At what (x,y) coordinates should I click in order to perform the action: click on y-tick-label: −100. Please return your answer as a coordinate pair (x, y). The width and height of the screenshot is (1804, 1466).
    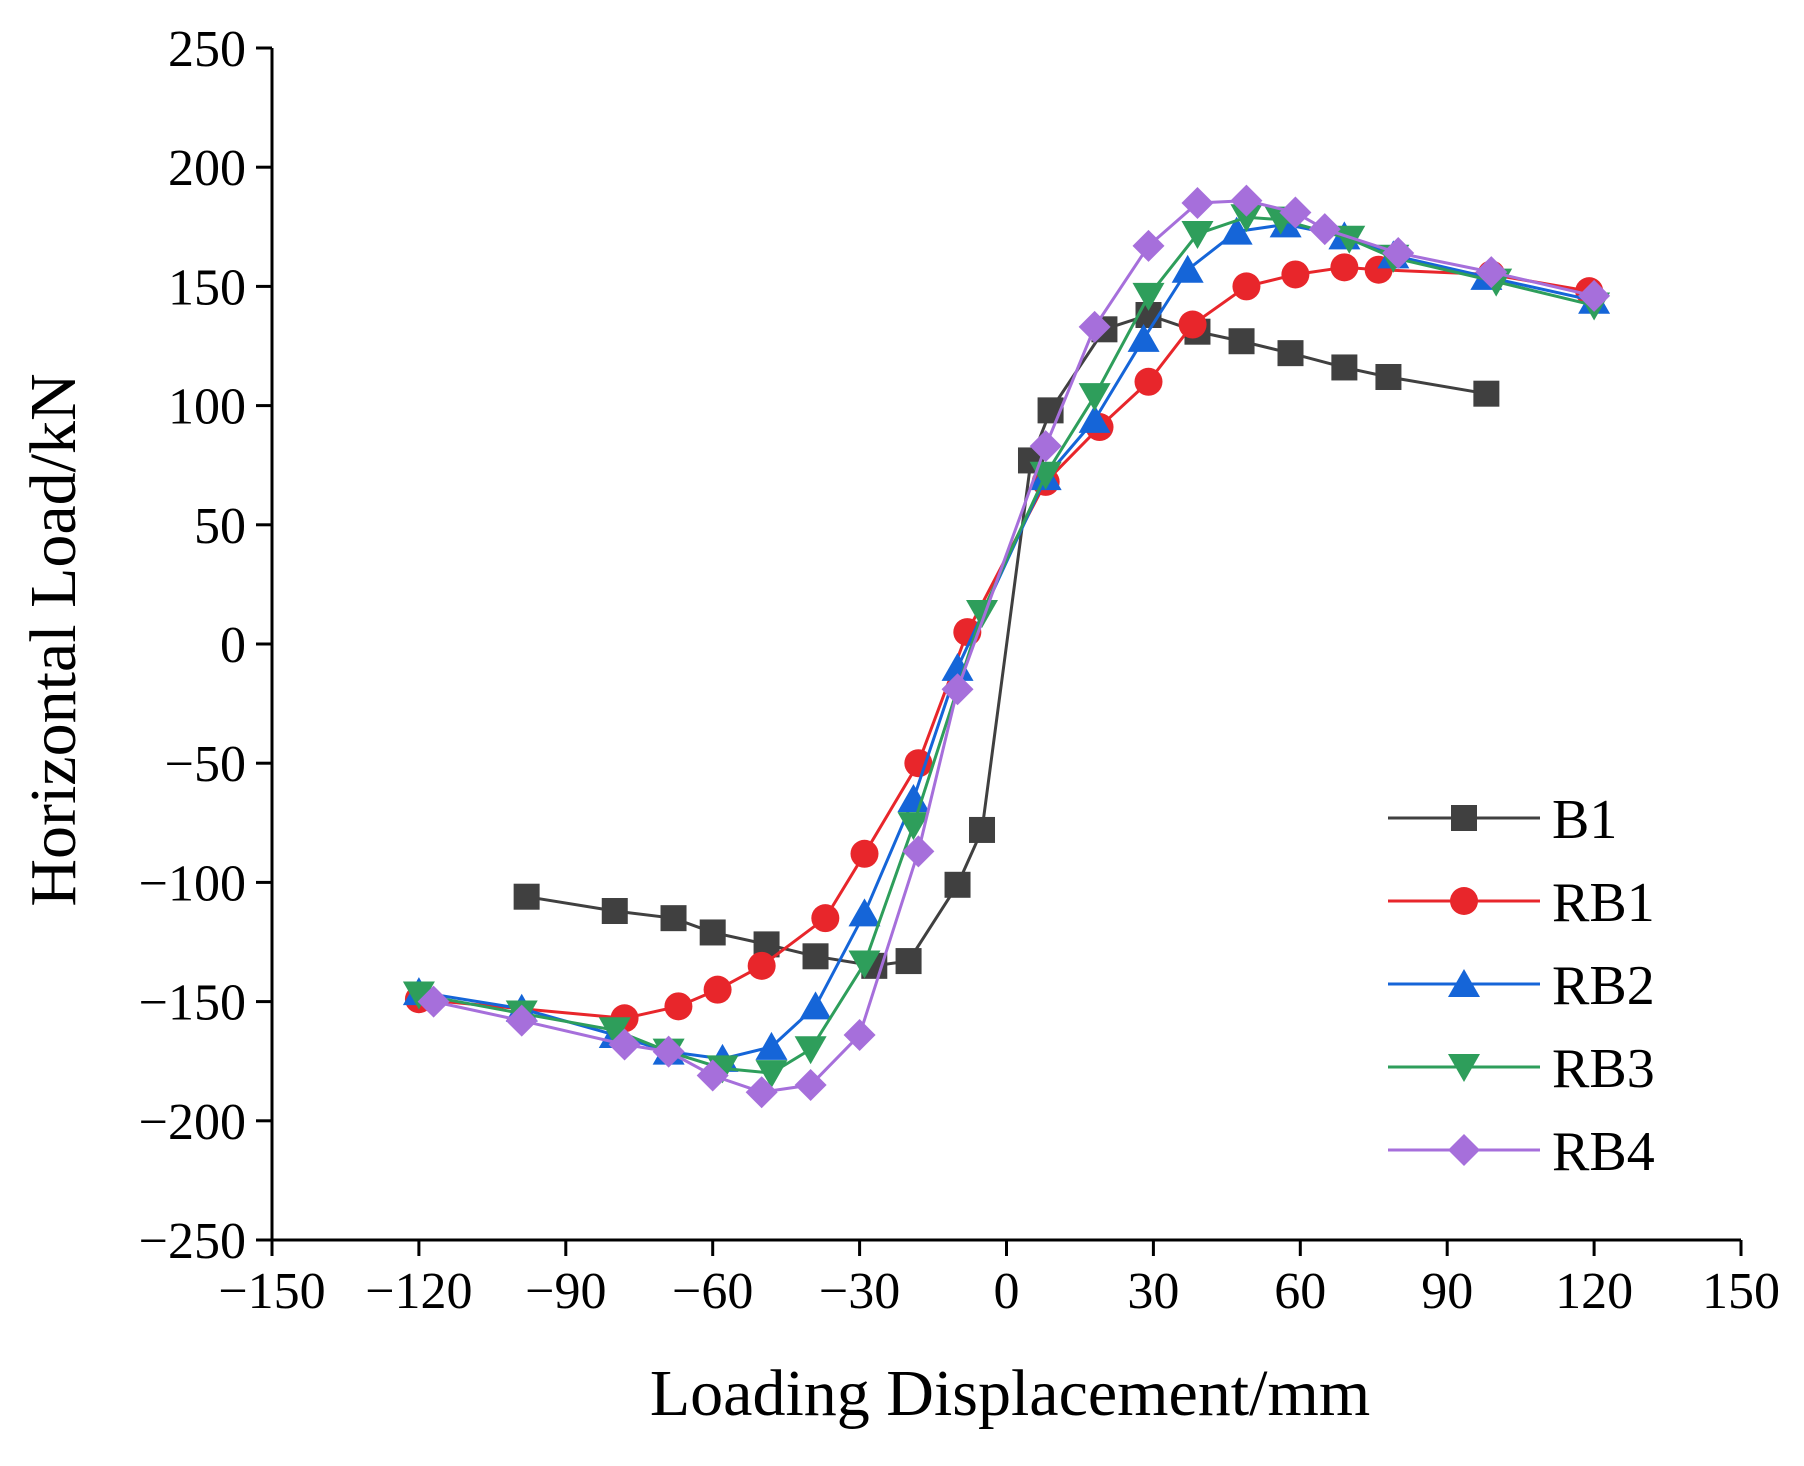
    Looking at the image, I should click on (192, 883).